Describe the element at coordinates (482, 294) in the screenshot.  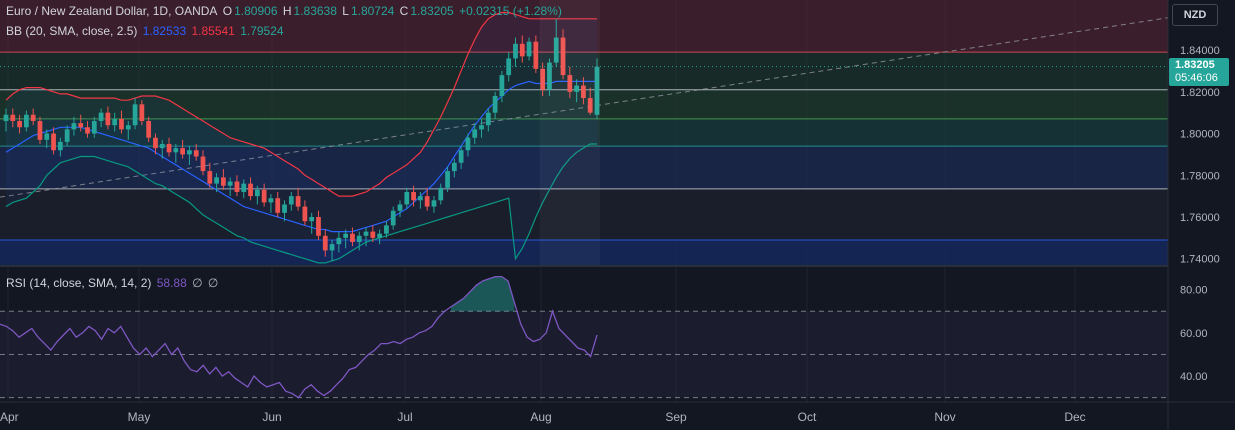
I see `rsi-overbought-fill` at that location.